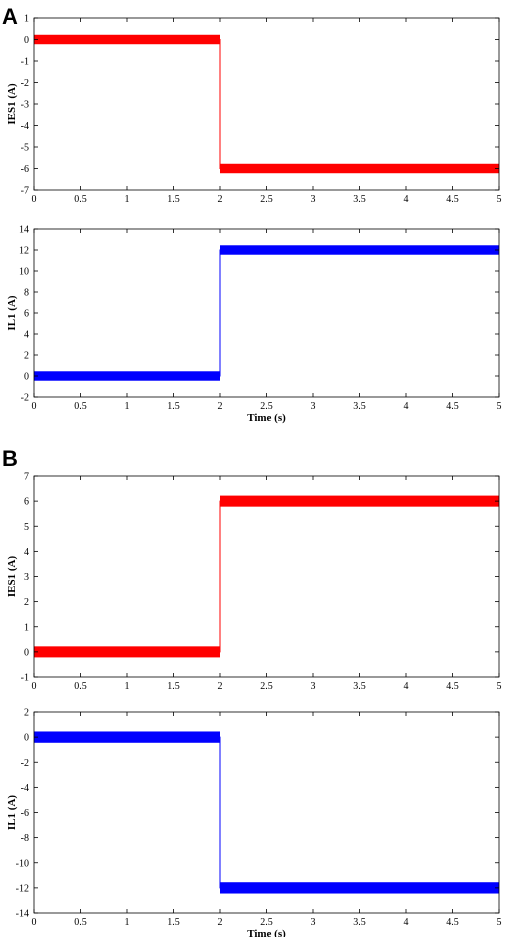 The image size is (505, 937). I want to click on y-tick-label: -10, so click(22, 863).